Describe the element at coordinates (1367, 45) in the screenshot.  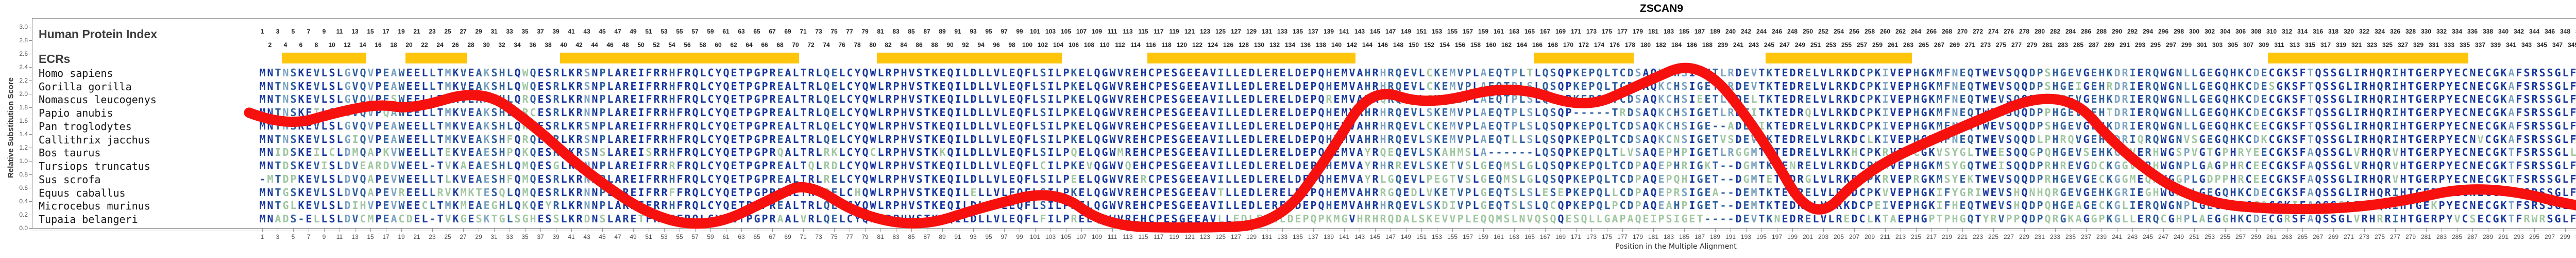
I see `top-axis-number: 144` at that location.